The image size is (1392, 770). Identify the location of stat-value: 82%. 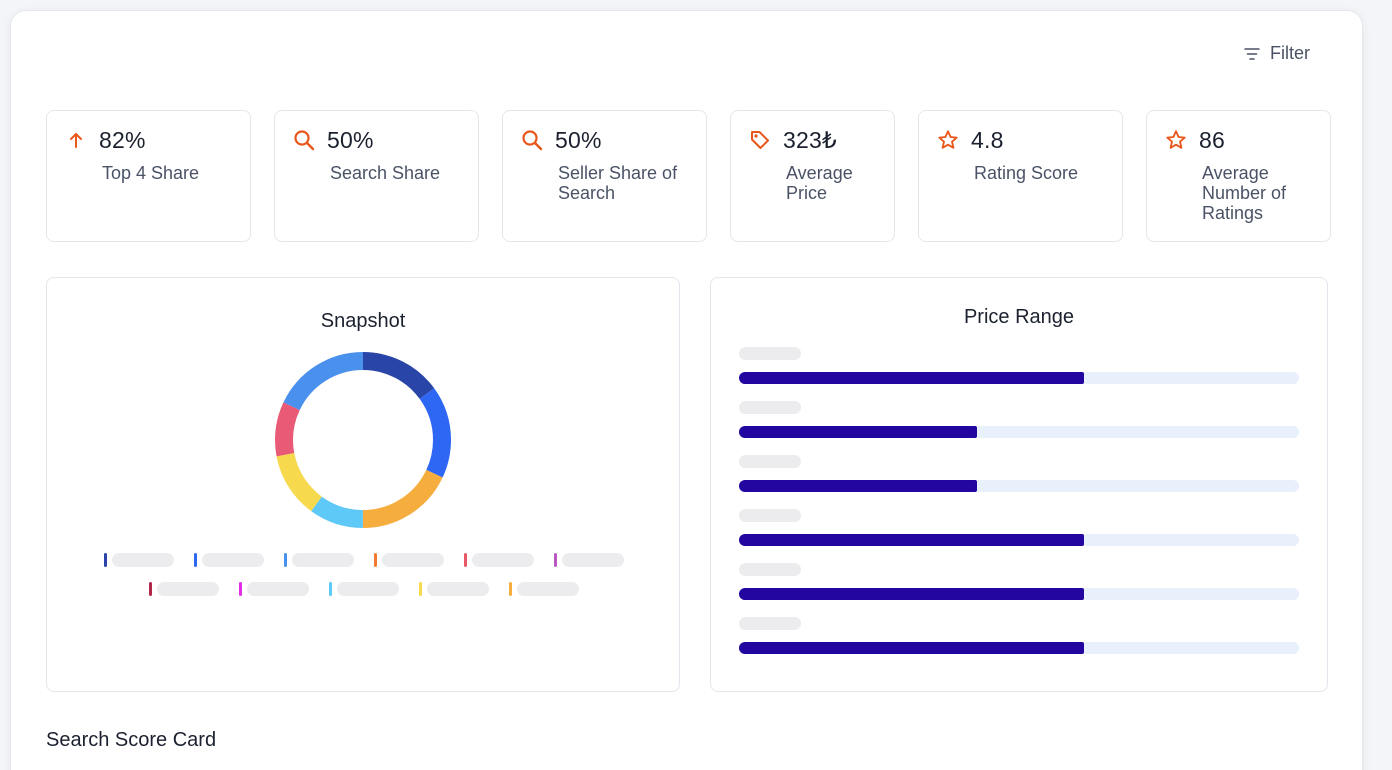
(122, 139).